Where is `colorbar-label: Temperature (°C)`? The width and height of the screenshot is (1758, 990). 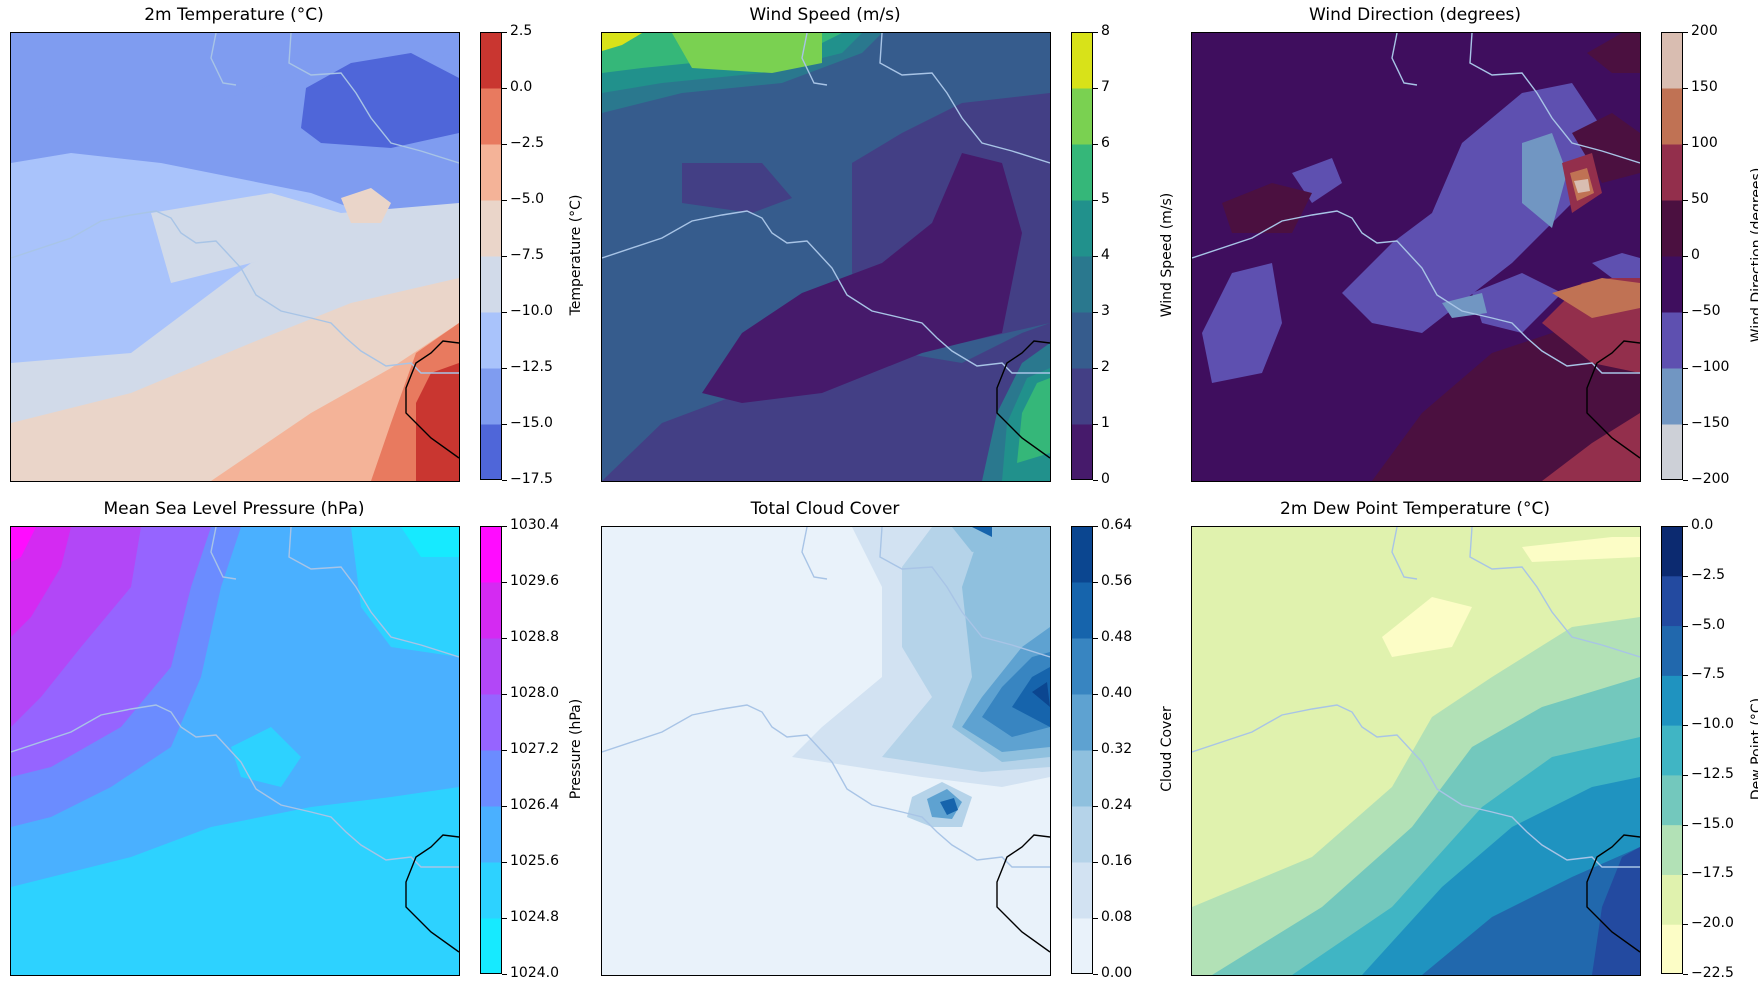
colorbar-label: Temperature (°C) is located at coordinates (576, 255).